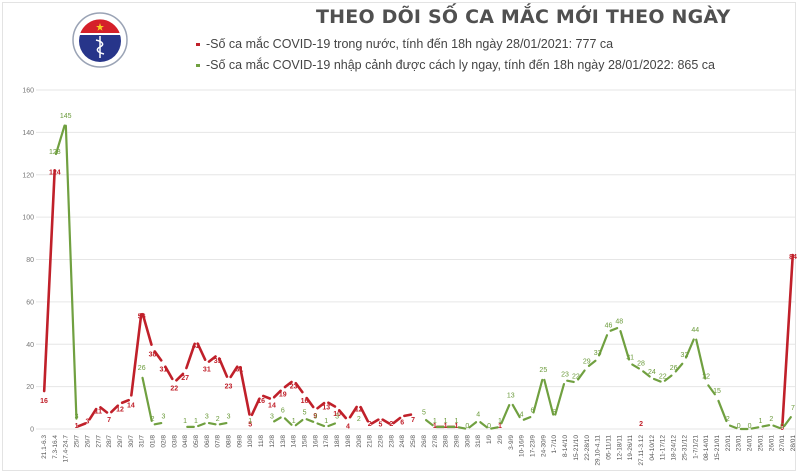  Describe the element at coordinates (554, 444) in the screenshot. I see `x-tick-label: 1-7/10` at that location.